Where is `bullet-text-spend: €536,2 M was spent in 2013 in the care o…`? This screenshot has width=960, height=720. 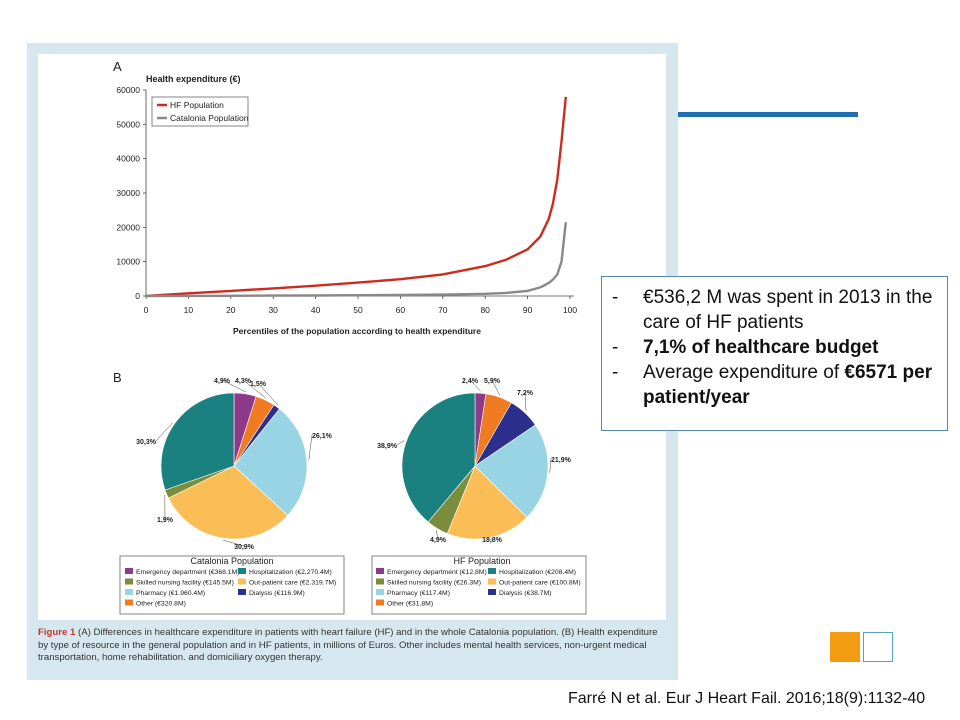
bullet-text-spend: €536,2 M was spent in 2013 in the care o… is located at coordinates (788, 310).